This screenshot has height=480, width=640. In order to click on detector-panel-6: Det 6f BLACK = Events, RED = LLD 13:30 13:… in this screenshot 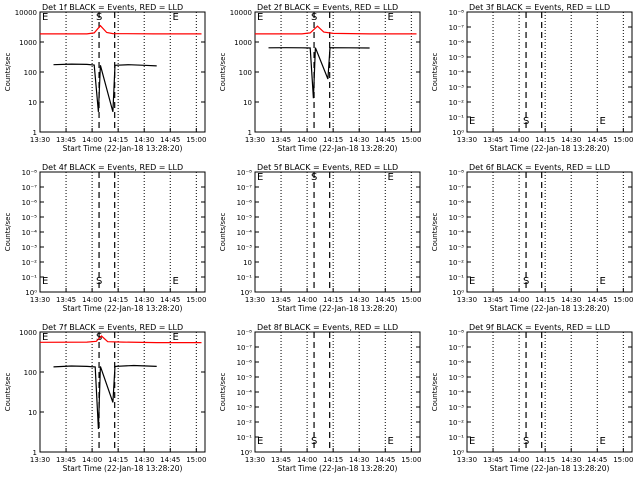, I will do `click(532, 238)`.